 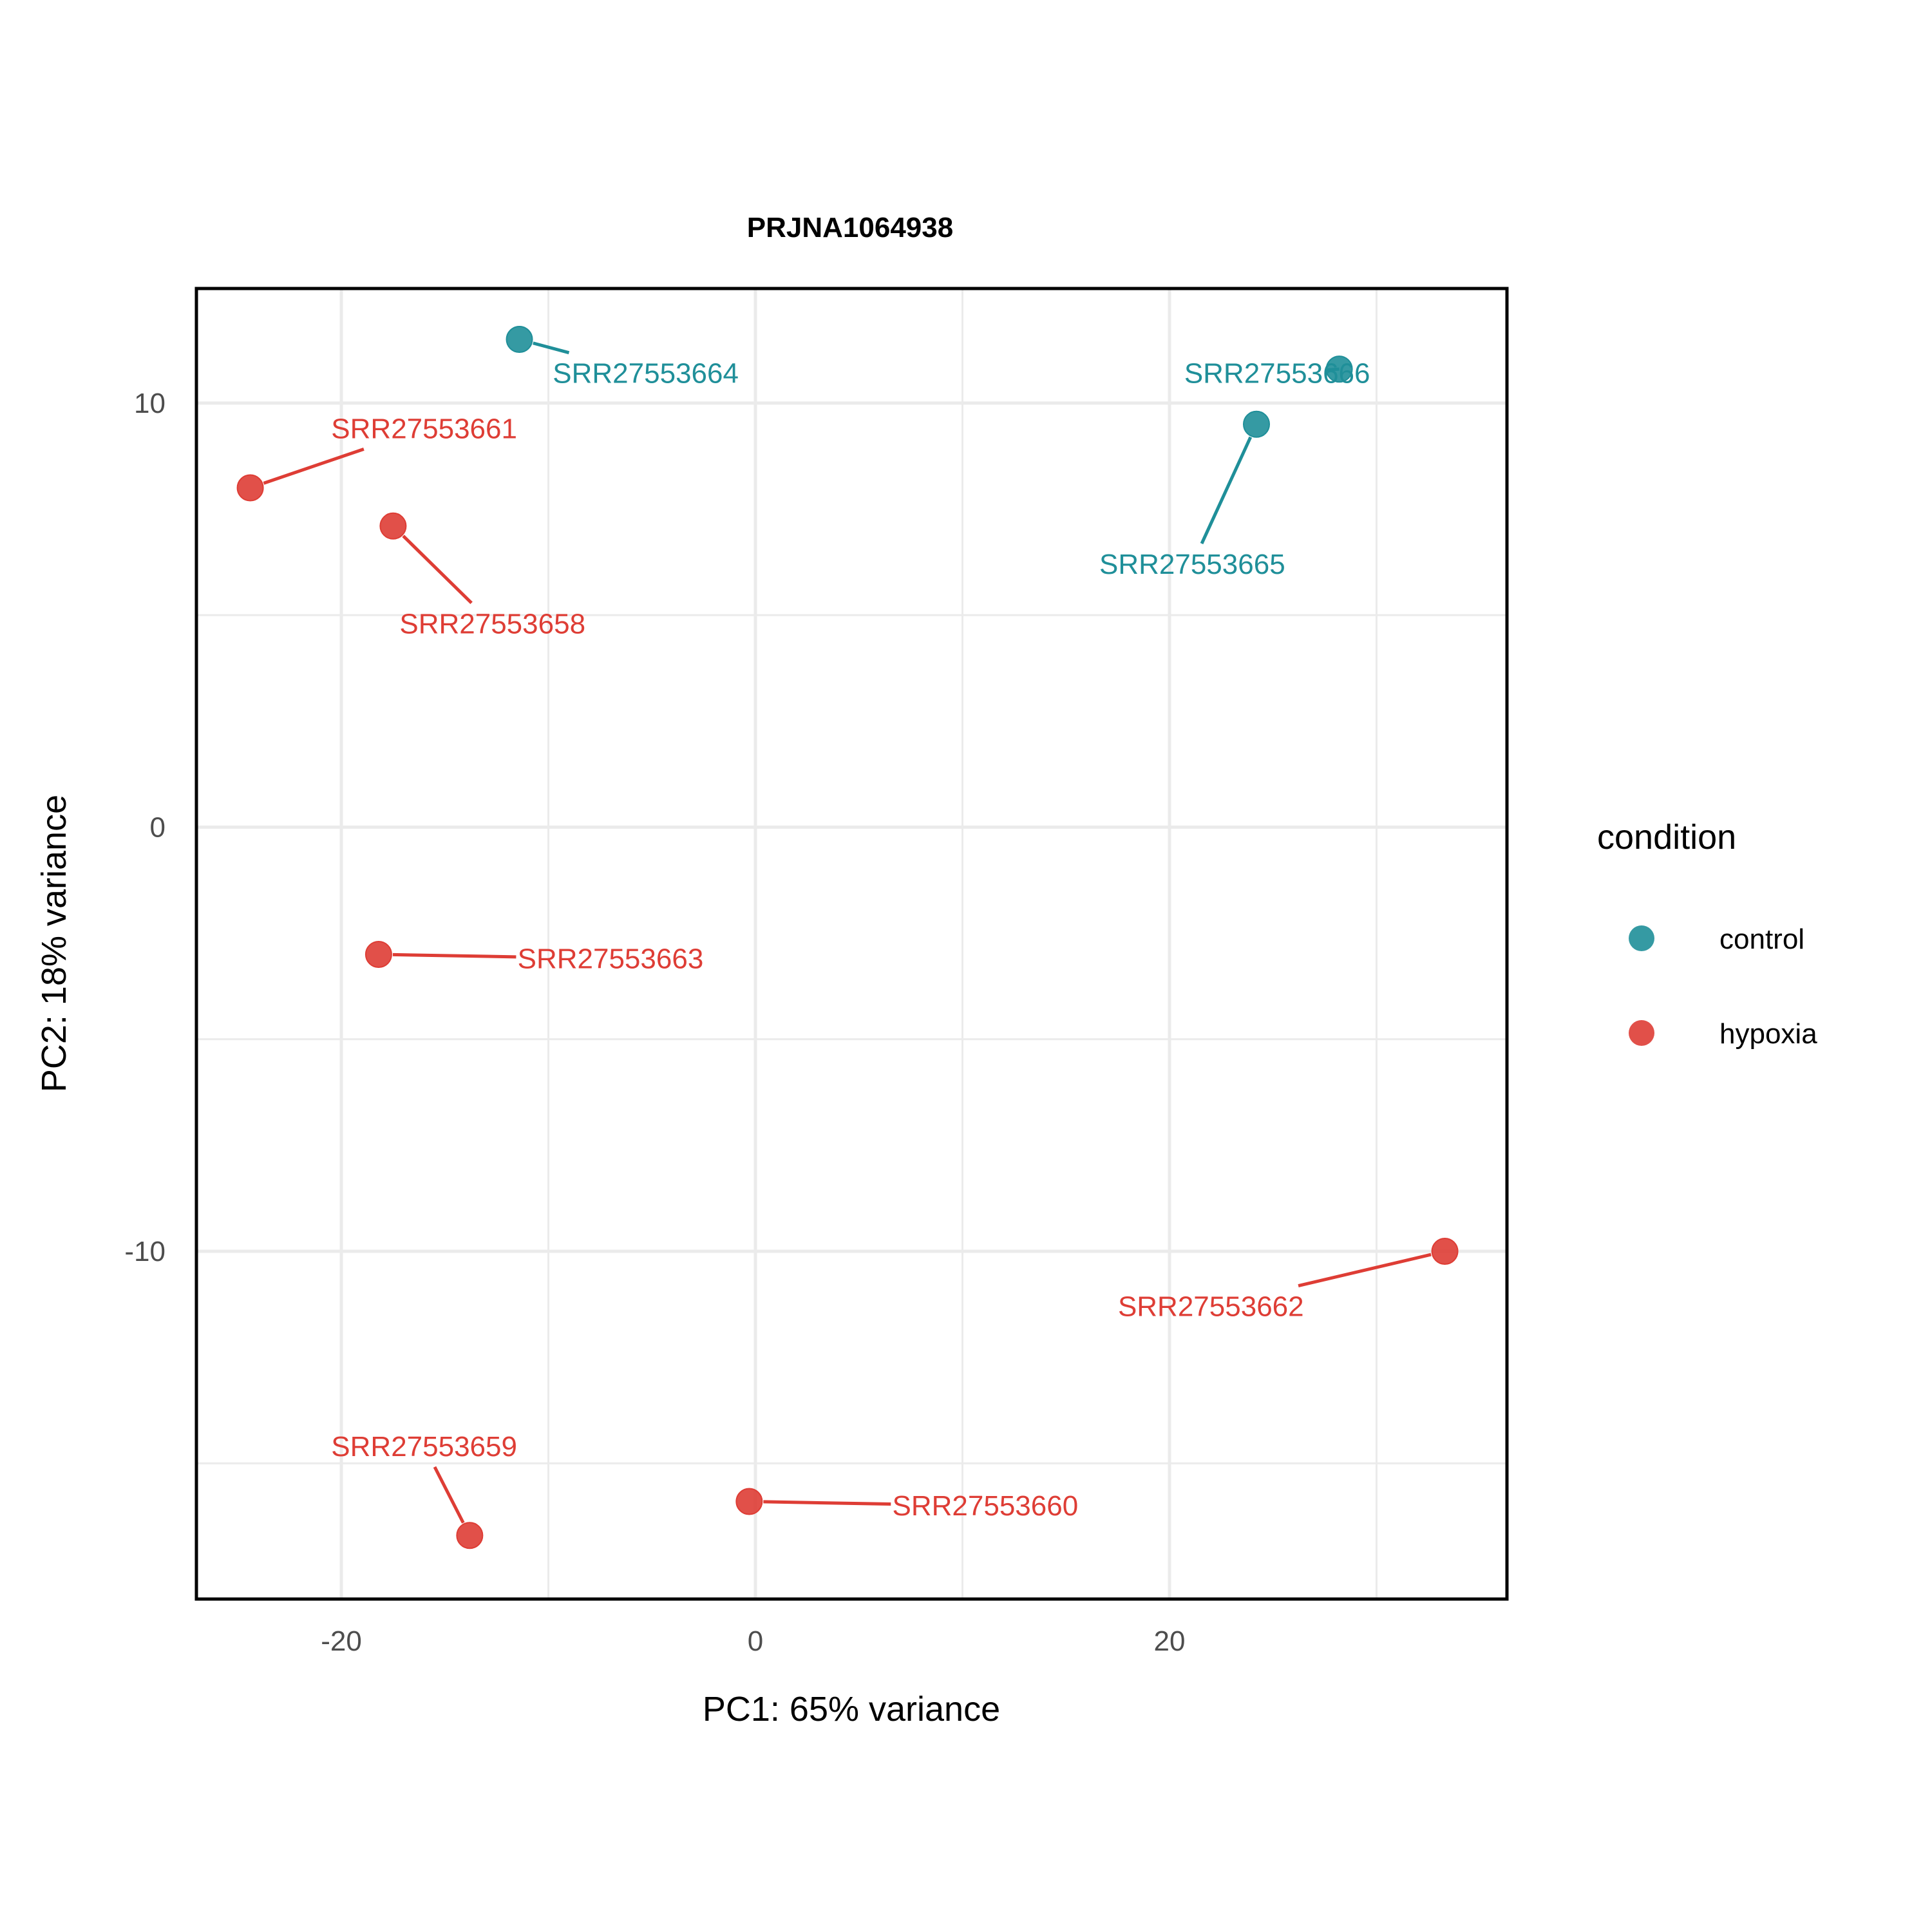 I want to click on x-tick-label: -20, so click(x=341, y=1641).